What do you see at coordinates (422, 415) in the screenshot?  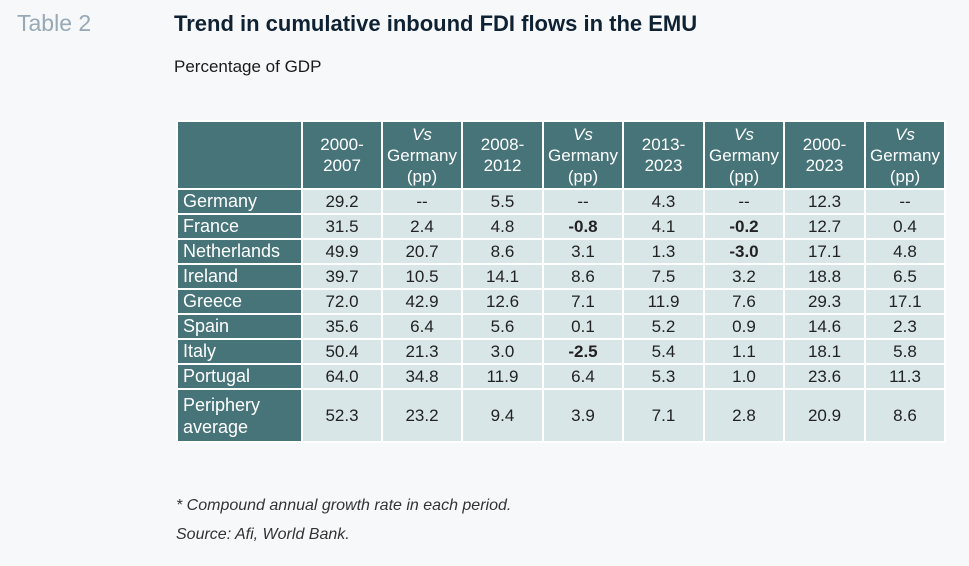 I see `value-cell: 23.2` at bounding box center [422, 415].